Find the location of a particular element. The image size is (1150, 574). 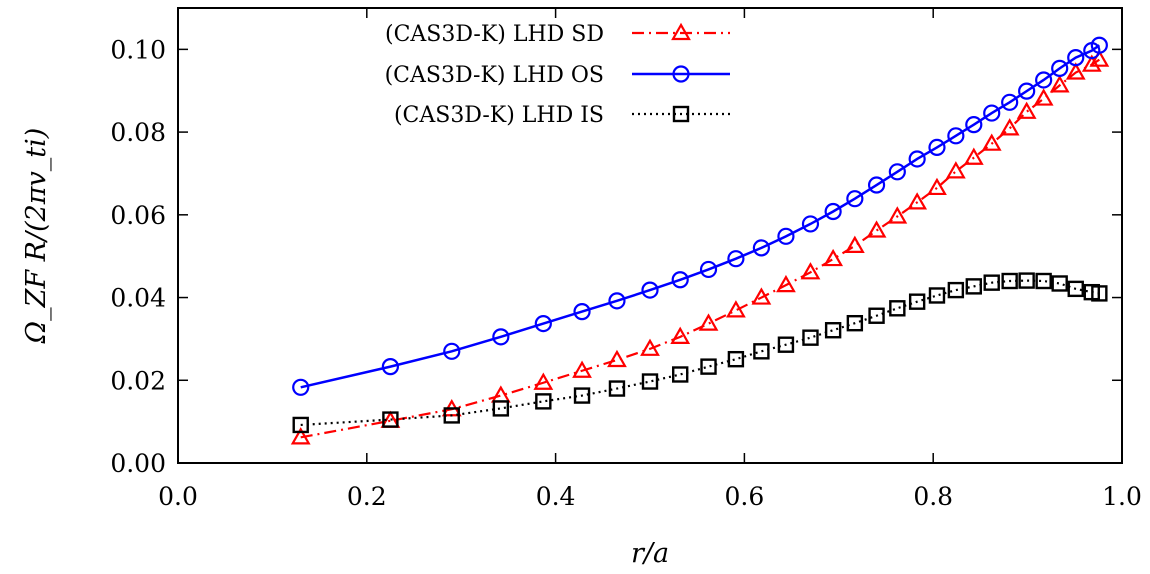

x-tick-label: 0.4 is located at coordinates (556, 496).